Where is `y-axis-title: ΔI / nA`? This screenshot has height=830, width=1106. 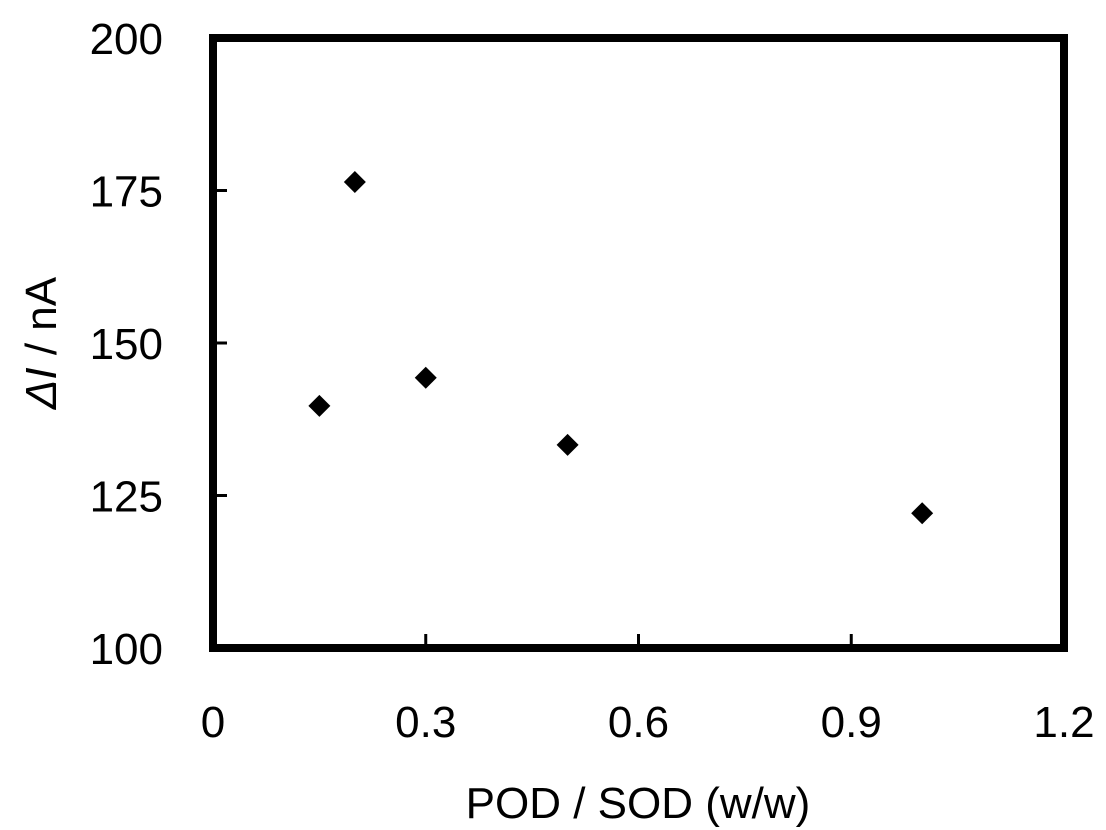
y-axis-title: ΔI / nA is located at coordinates (41, 343).